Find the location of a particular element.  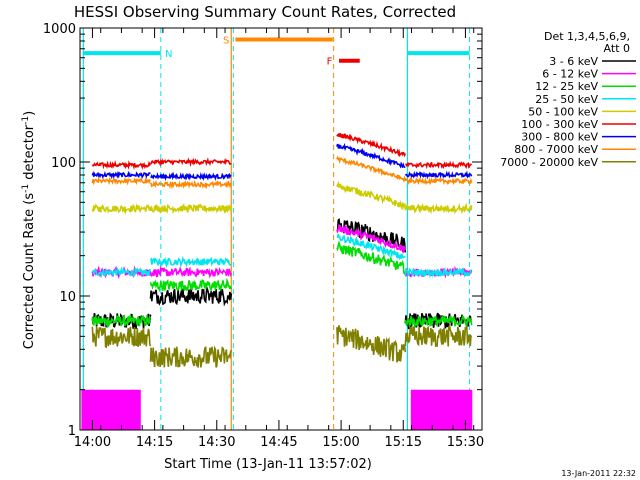

y-tick-label: 1000 is located at coordinates (59, 29).